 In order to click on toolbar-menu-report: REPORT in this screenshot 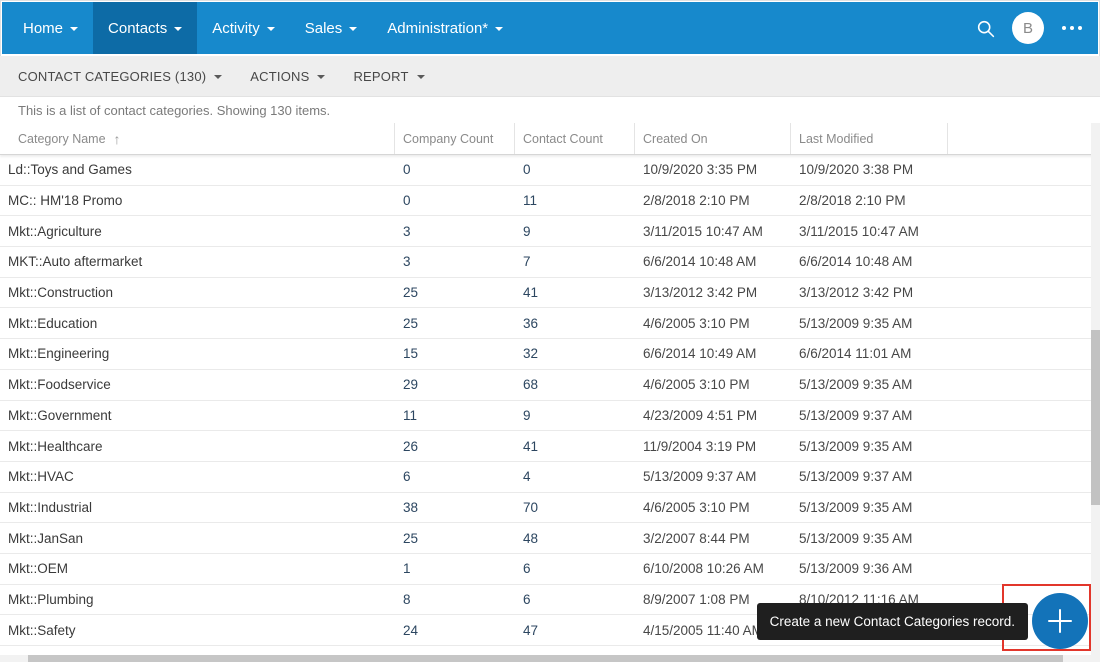, I will do `click(388, 76)`.